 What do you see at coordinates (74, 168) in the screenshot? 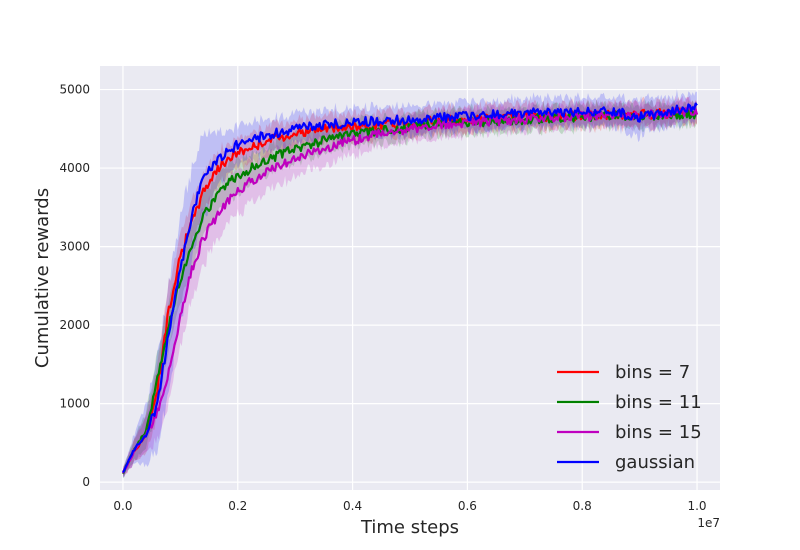
I see `y-tick-label: 4000` at bounding box center [74, 168].